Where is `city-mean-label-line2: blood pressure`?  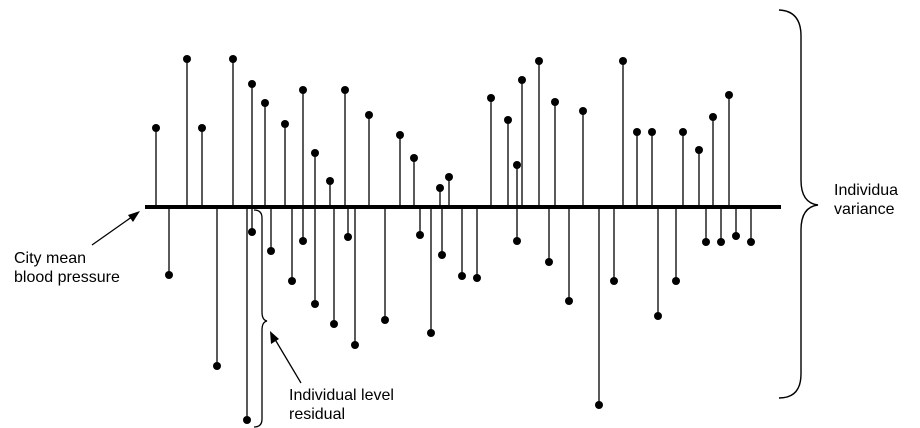 city-mean-label-line2: blood pressure is located at coordinates (67, 277).